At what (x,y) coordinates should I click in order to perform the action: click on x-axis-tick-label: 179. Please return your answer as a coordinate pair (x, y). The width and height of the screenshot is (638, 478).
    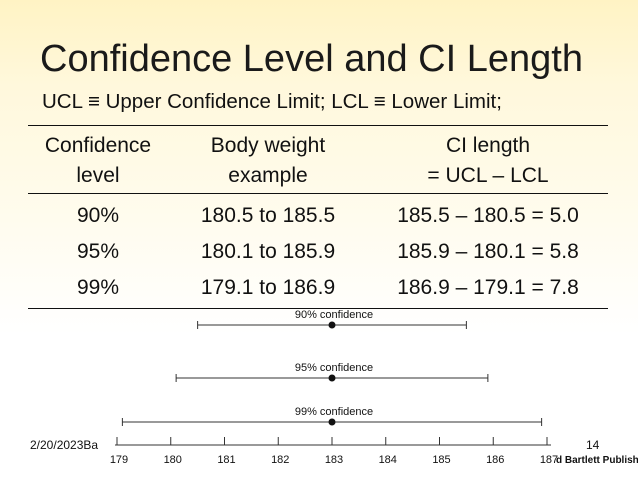
    Looking at the image, I should click on (119, 460).